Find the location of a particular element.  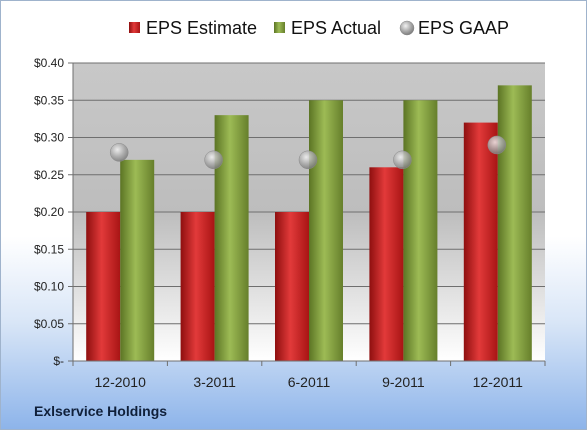

y-tick-label: $0.05 is located at coordinates (49, 324).